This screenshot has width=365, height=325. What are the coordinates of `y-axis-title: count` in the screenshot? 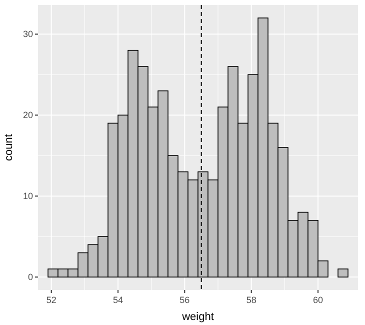 It's located at (9, 147).